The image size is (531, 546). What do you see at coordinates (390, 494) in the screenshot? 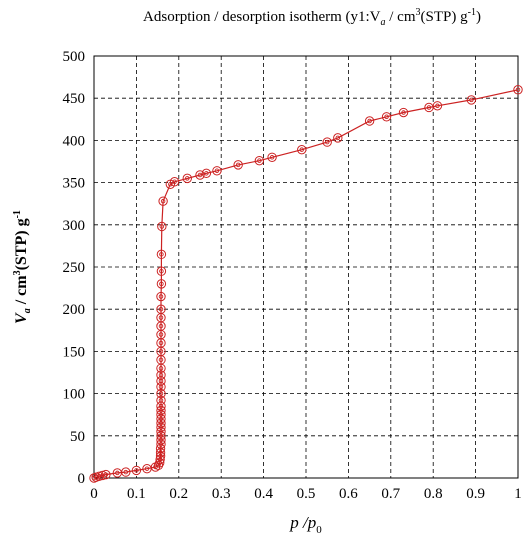
I see `x-tick-label: 0.7` at bounding box center [390, 494].